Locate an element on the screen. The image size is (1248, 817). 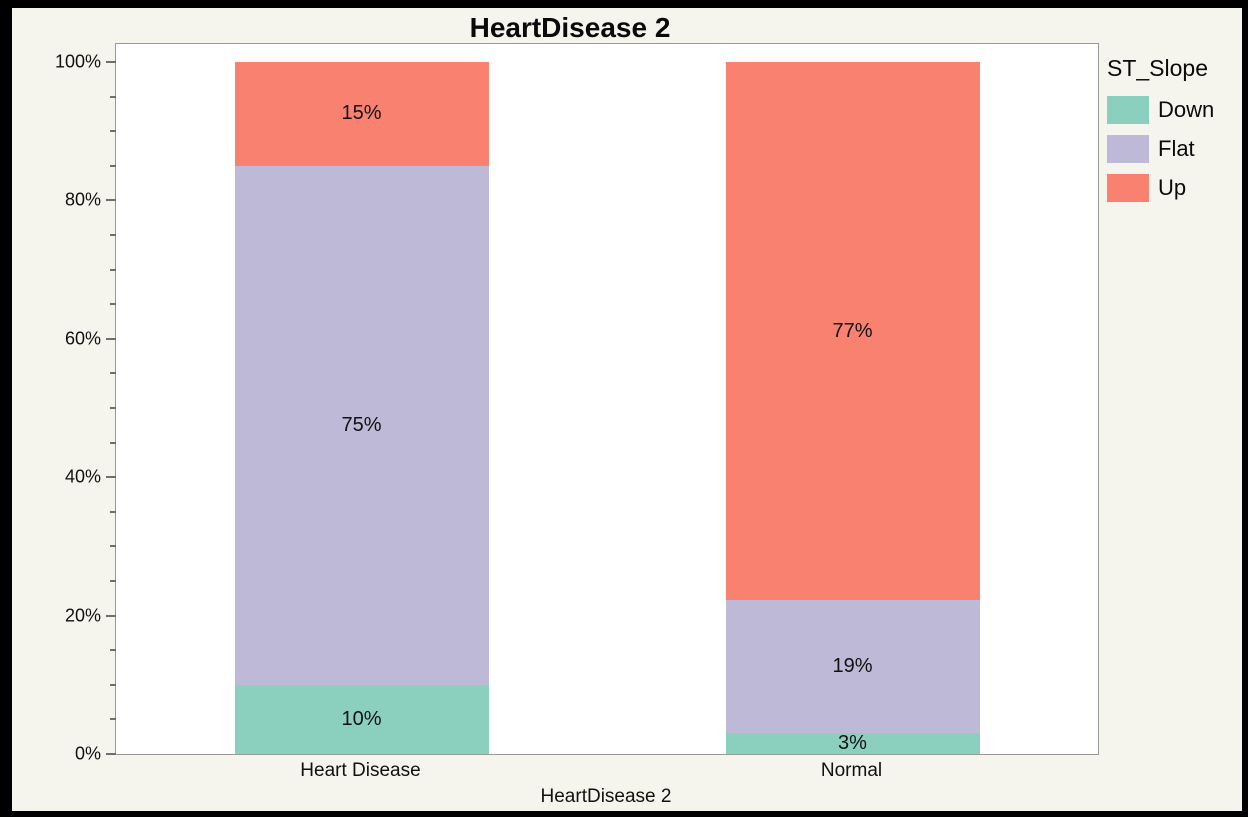
segment-value-label: 3% is located at coordinates (852, 743).